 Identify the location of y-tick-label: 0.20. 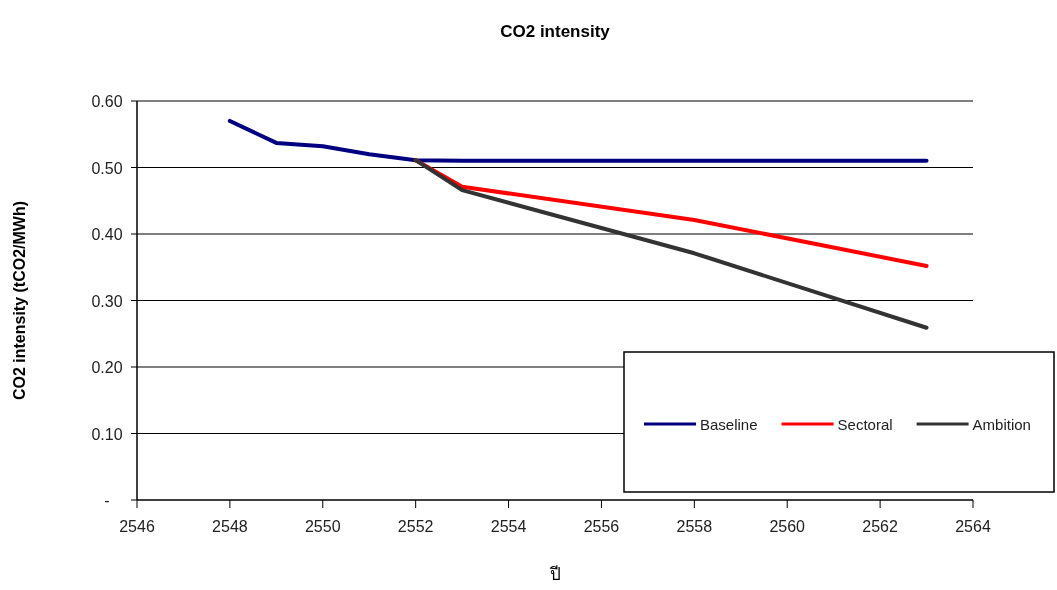
(107, 367).